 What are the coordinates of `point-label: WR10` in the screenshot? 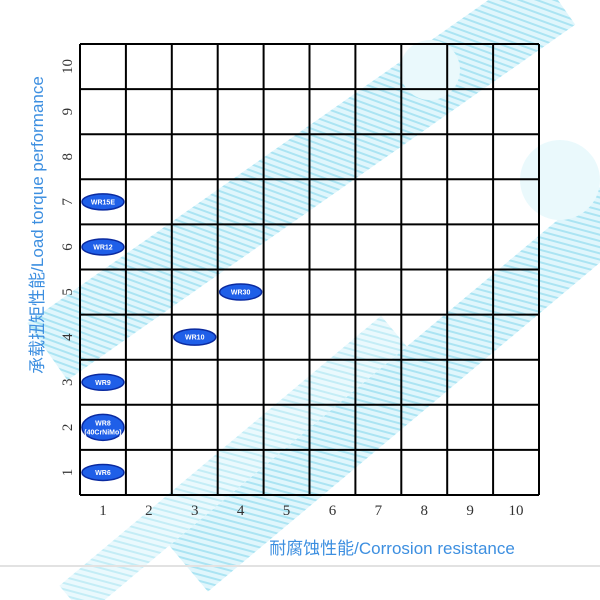 It's located at (195, 338).